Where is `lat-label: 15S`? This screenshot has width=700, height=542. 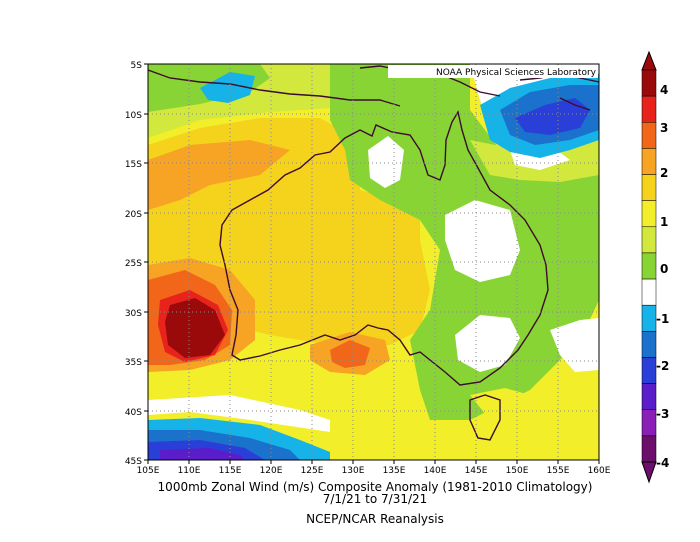
lat-label: 15S is located at coordinates (133, 165).